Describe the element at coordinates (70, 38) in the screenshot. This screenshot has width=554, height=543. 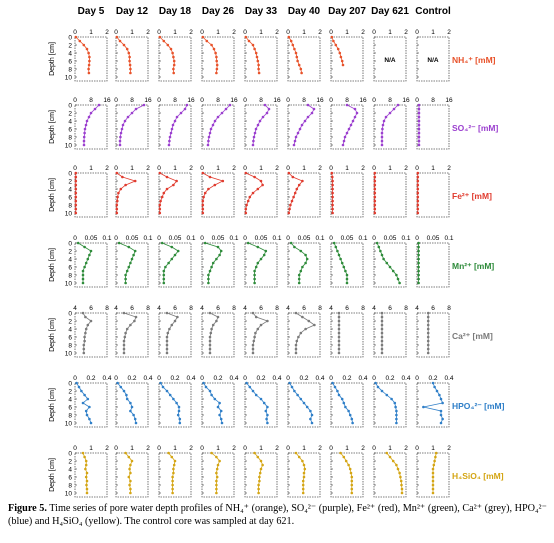
I see `y-tick-label: 0` at that location.